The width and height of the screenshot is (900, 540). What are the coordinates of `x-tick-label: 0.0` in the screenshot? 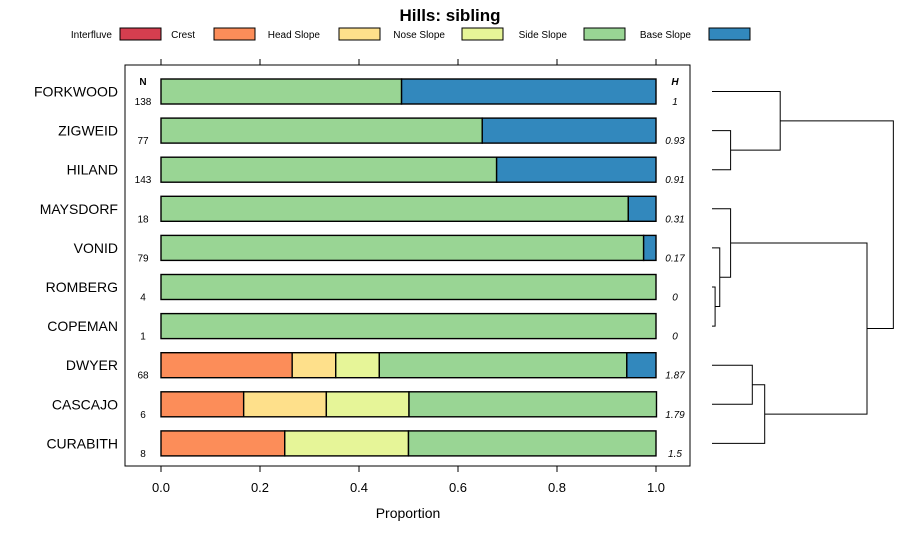 It's located at (161, 487).